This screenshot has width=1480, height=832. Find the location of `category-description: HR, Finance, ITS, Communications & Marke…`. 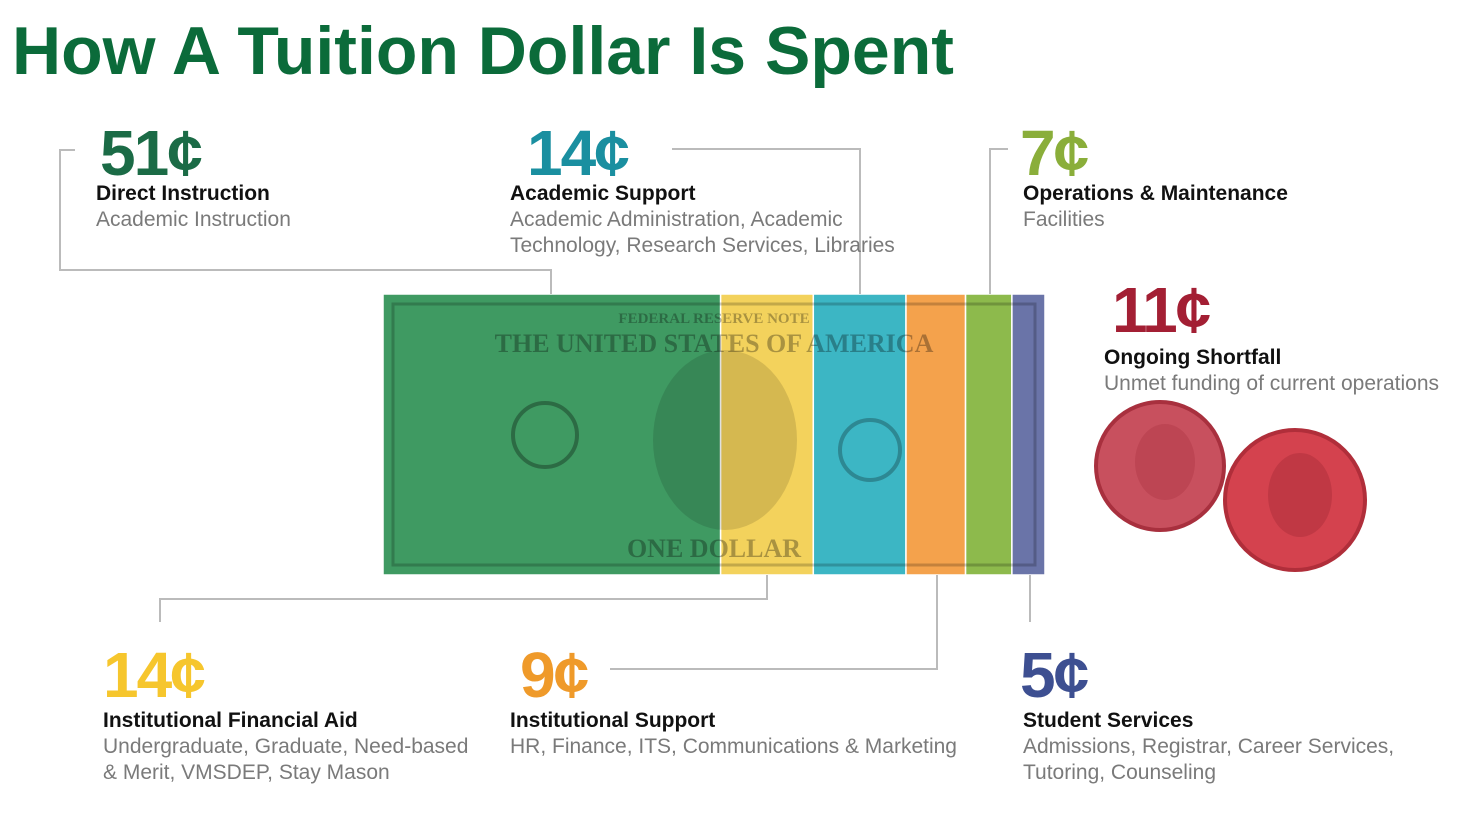

category-description: HR, Finance, ITS, Communications & Marke… is located at coordinates (733, 746).